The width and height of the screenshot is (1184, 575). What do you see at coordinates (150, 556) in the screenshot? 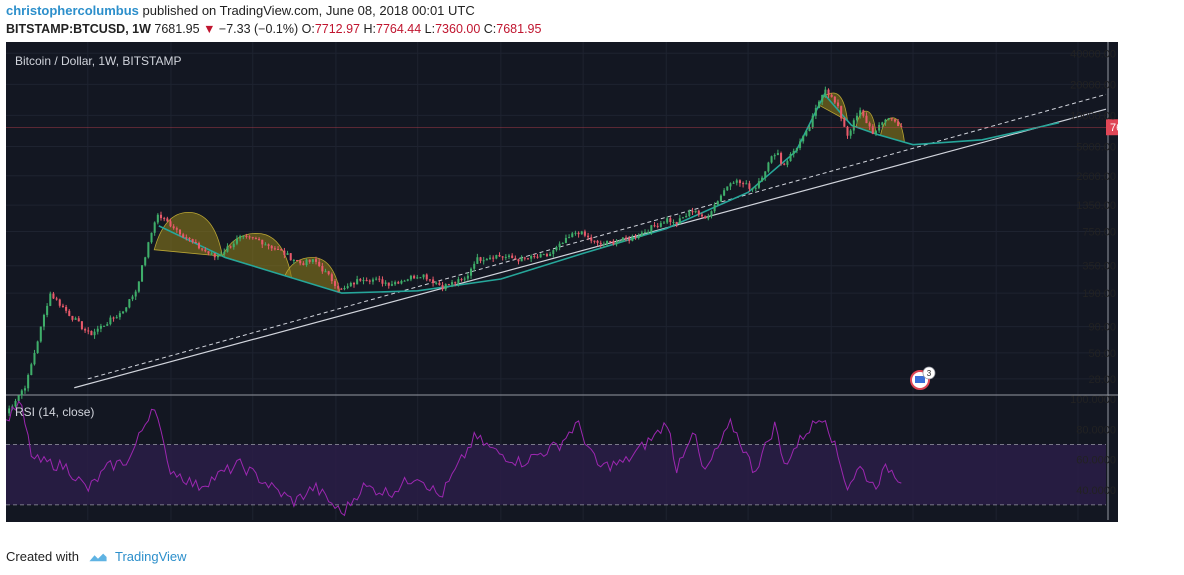
I see `tradingview-link: TradingView` at bounding box center [150, 556].